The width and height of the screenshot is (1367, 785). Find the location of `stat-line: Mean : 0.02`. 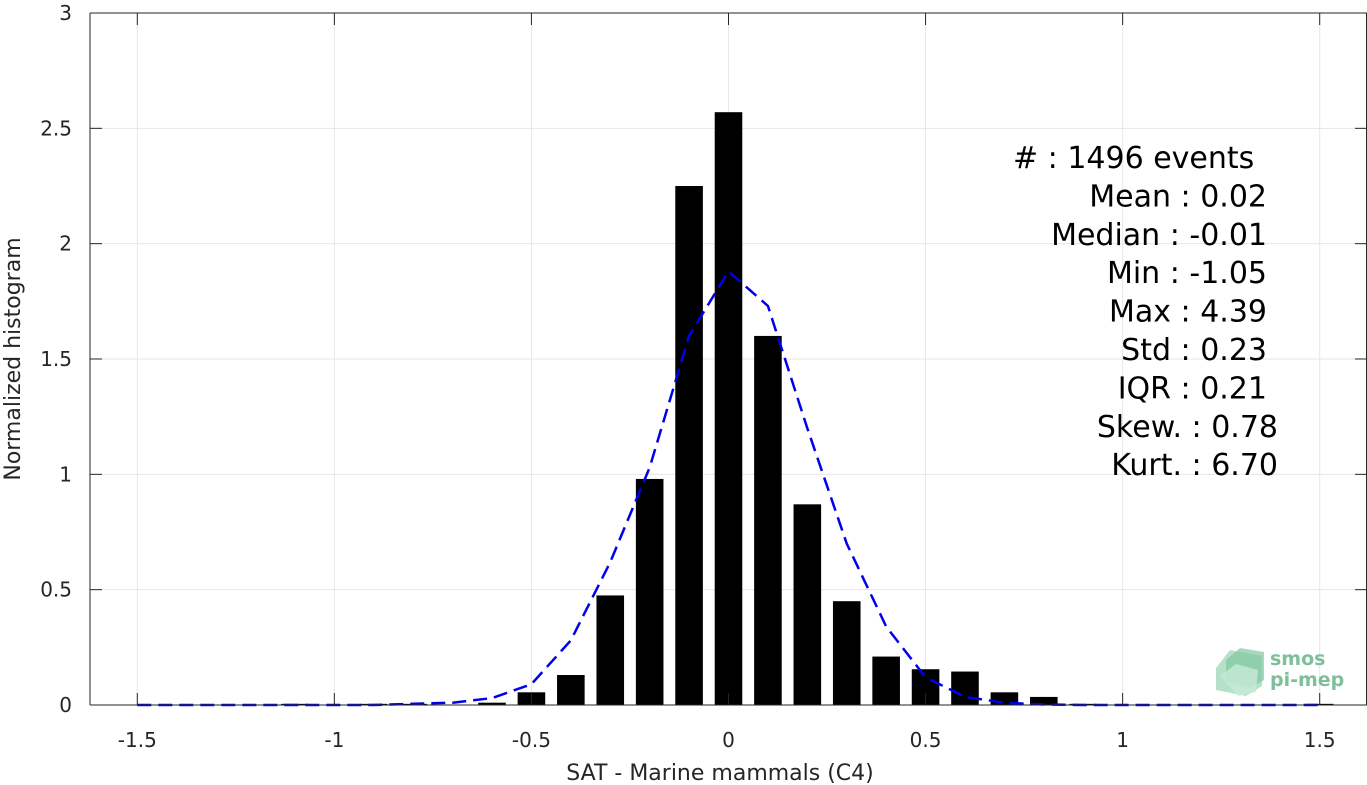

stat-line: Mean : 0.02 is located at coordinates (1178, 196).